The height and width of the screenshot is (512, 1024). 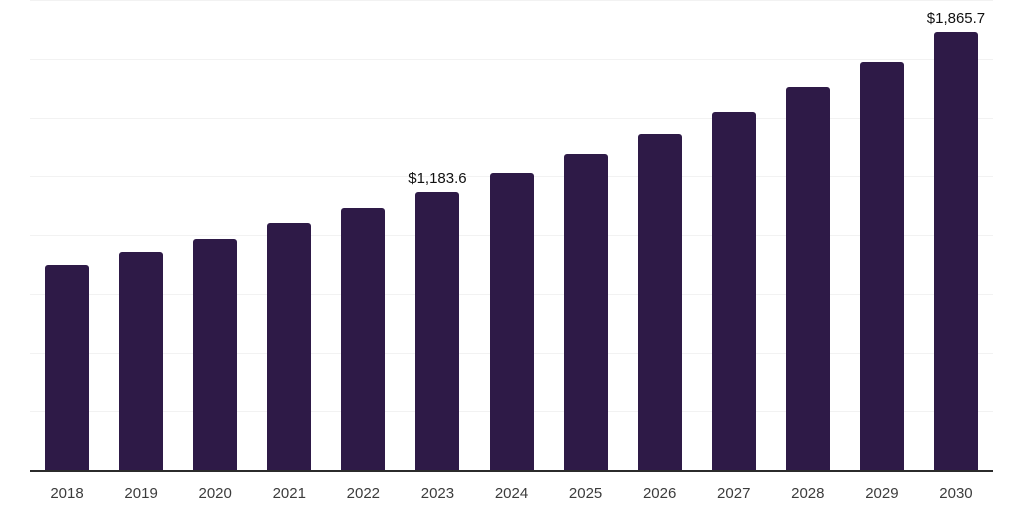 I want to click on x-axis-line, so click(x=511, y=471).